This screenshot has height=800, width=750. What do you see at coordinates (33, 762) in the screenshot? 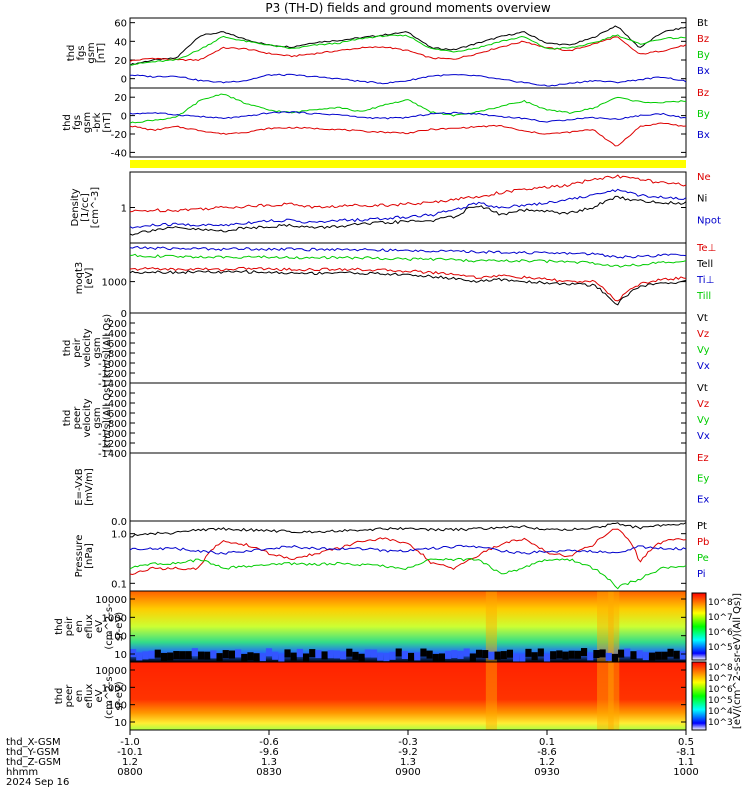
I see `x-row-label: thd_Z-GSM` at bounding box center [33, 762].